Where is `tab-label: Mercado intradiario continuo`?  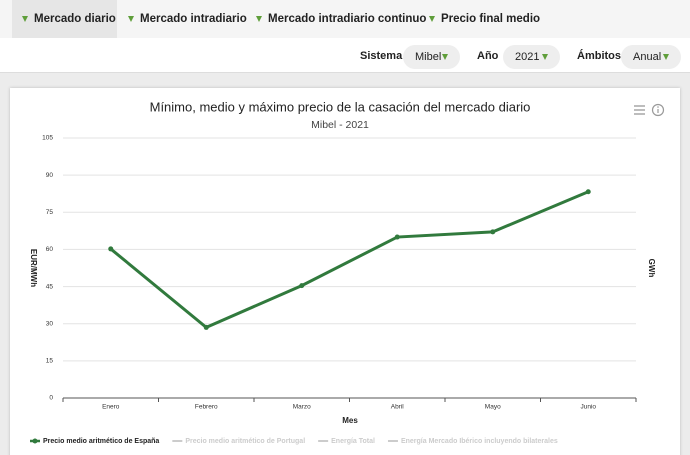
tab-label: Mercado intradiario continuo is located at coordinates (347, 19).